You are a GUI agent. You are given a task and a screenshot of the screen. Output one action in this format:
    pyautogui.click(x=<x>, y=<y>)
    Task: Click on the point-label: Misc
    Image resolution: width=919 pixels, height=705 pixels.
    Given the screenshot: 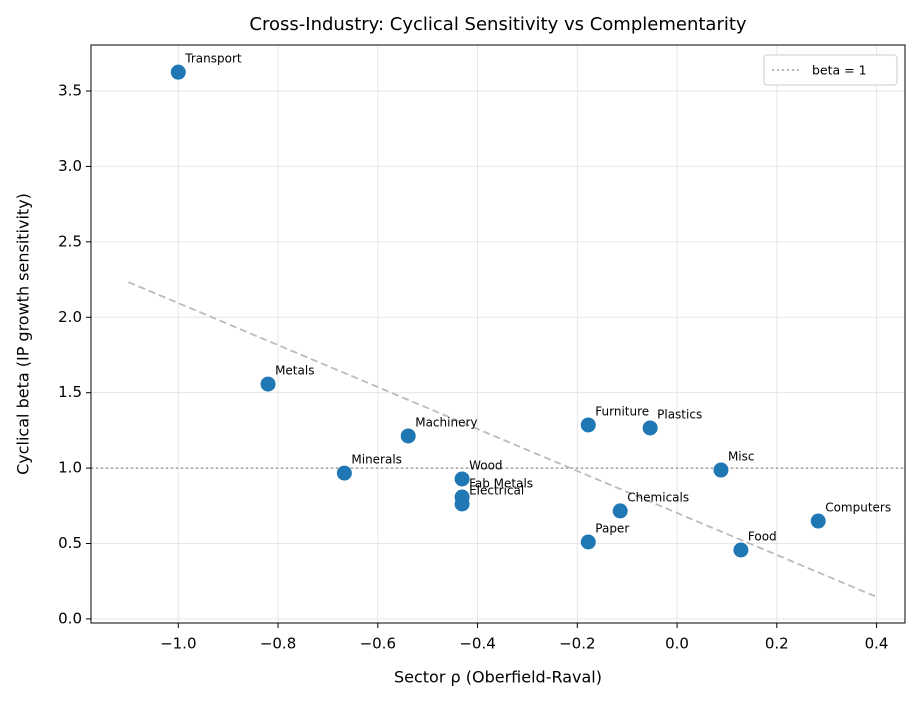 What is the action you would take?
    pyautogui.click(x=741, y=457)
    